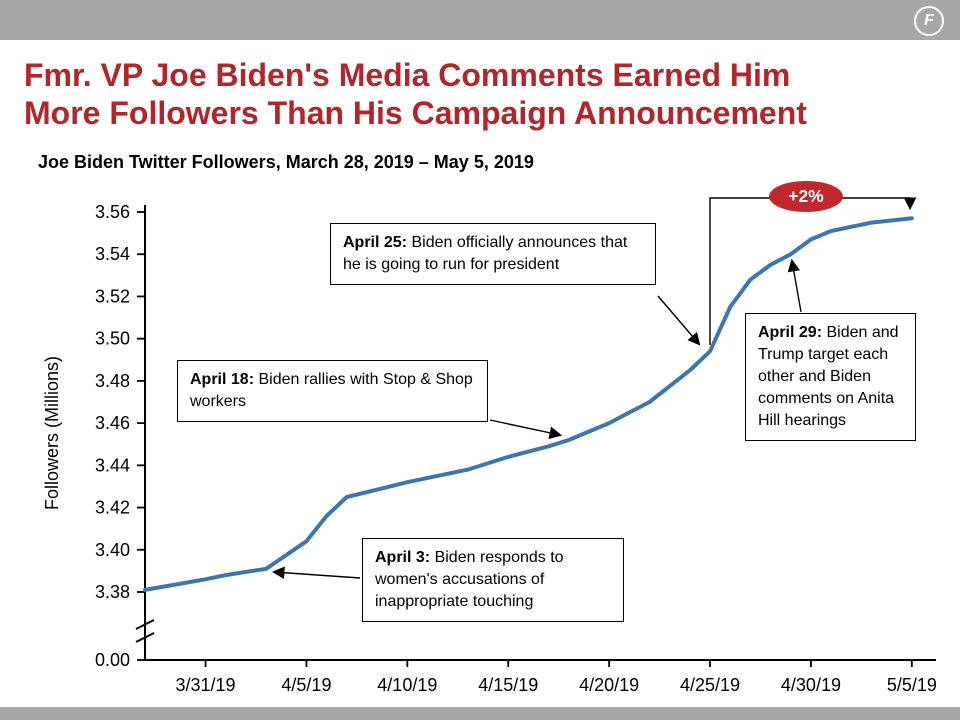 Image resolution: width=960 pixels, height=720 pixels. I want to click on y-tick-label: 3.46, so click(112, 423).